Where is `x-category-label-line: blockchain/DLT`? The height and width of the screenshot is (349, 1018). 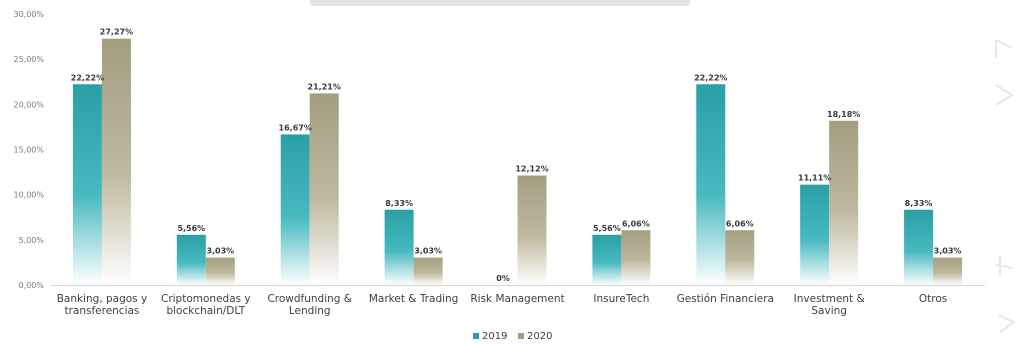
x-category-label-line: blockchain/DLT is located at coordinates (205, 311).